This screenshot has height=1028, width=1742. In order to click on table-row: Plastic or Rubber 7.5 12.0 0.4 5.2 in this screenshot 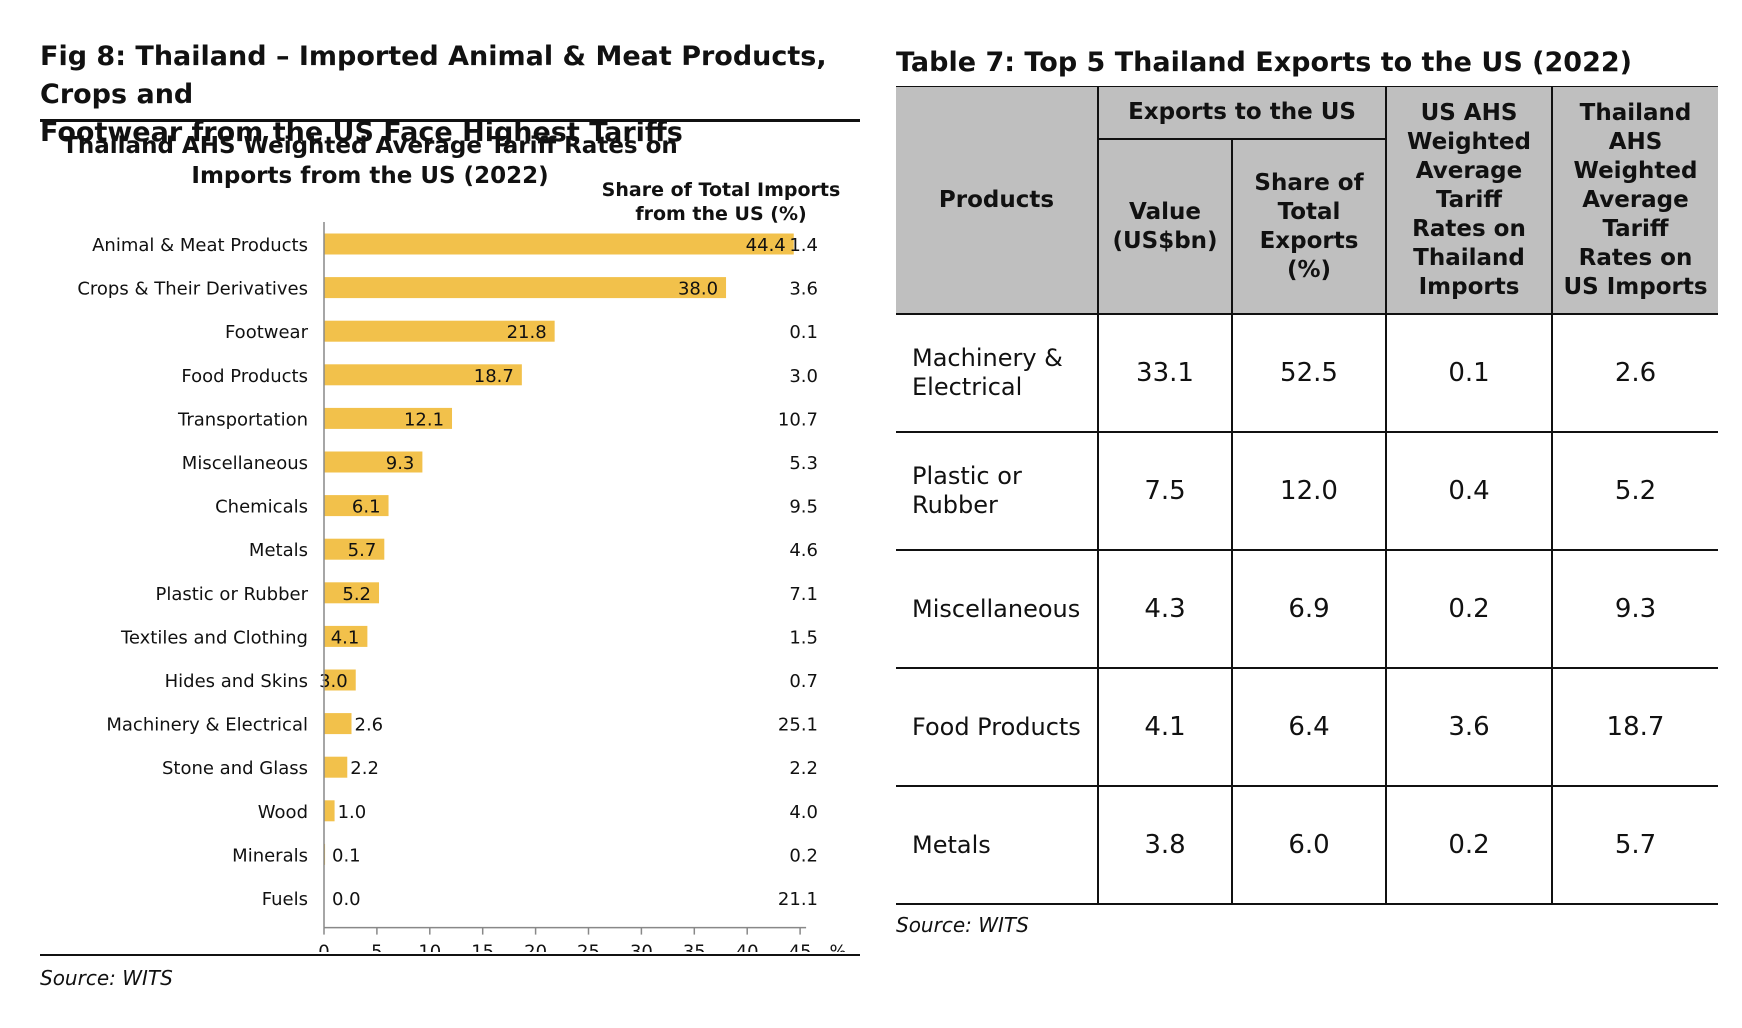, I will do `click(1307, 491)`.